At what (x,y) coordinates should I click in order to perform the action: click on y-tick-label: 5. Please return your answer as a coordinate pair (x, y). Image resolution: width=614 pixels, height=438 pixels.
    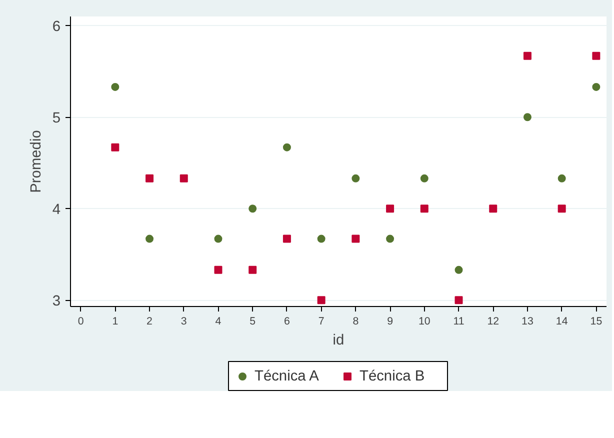
    Looking at the image, I should click on (56, 118).